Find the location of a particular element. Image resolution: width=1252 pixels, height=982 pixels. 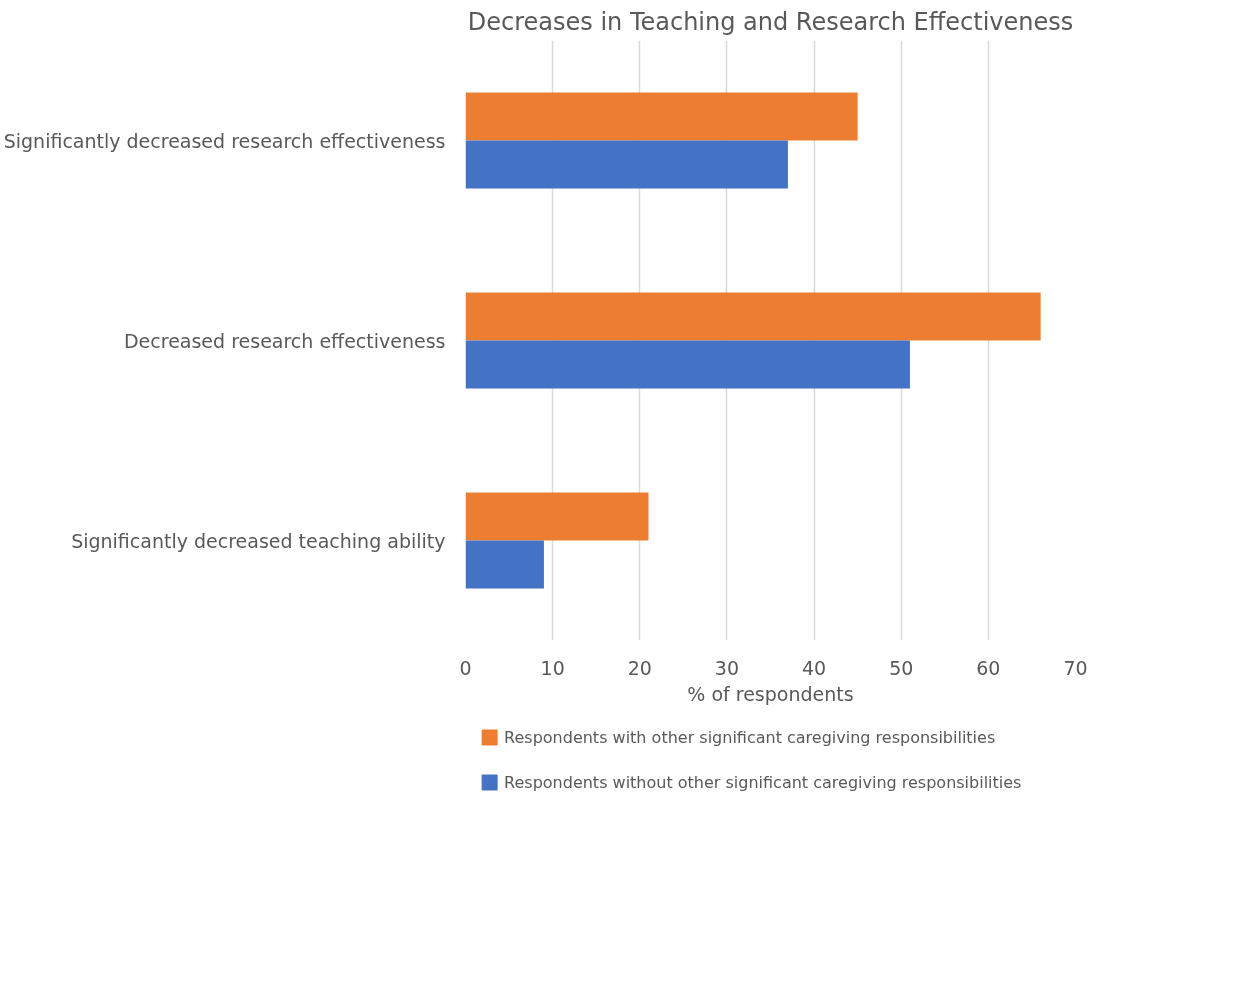

x-tick-label: 40 is located at coordinates (814, 667).